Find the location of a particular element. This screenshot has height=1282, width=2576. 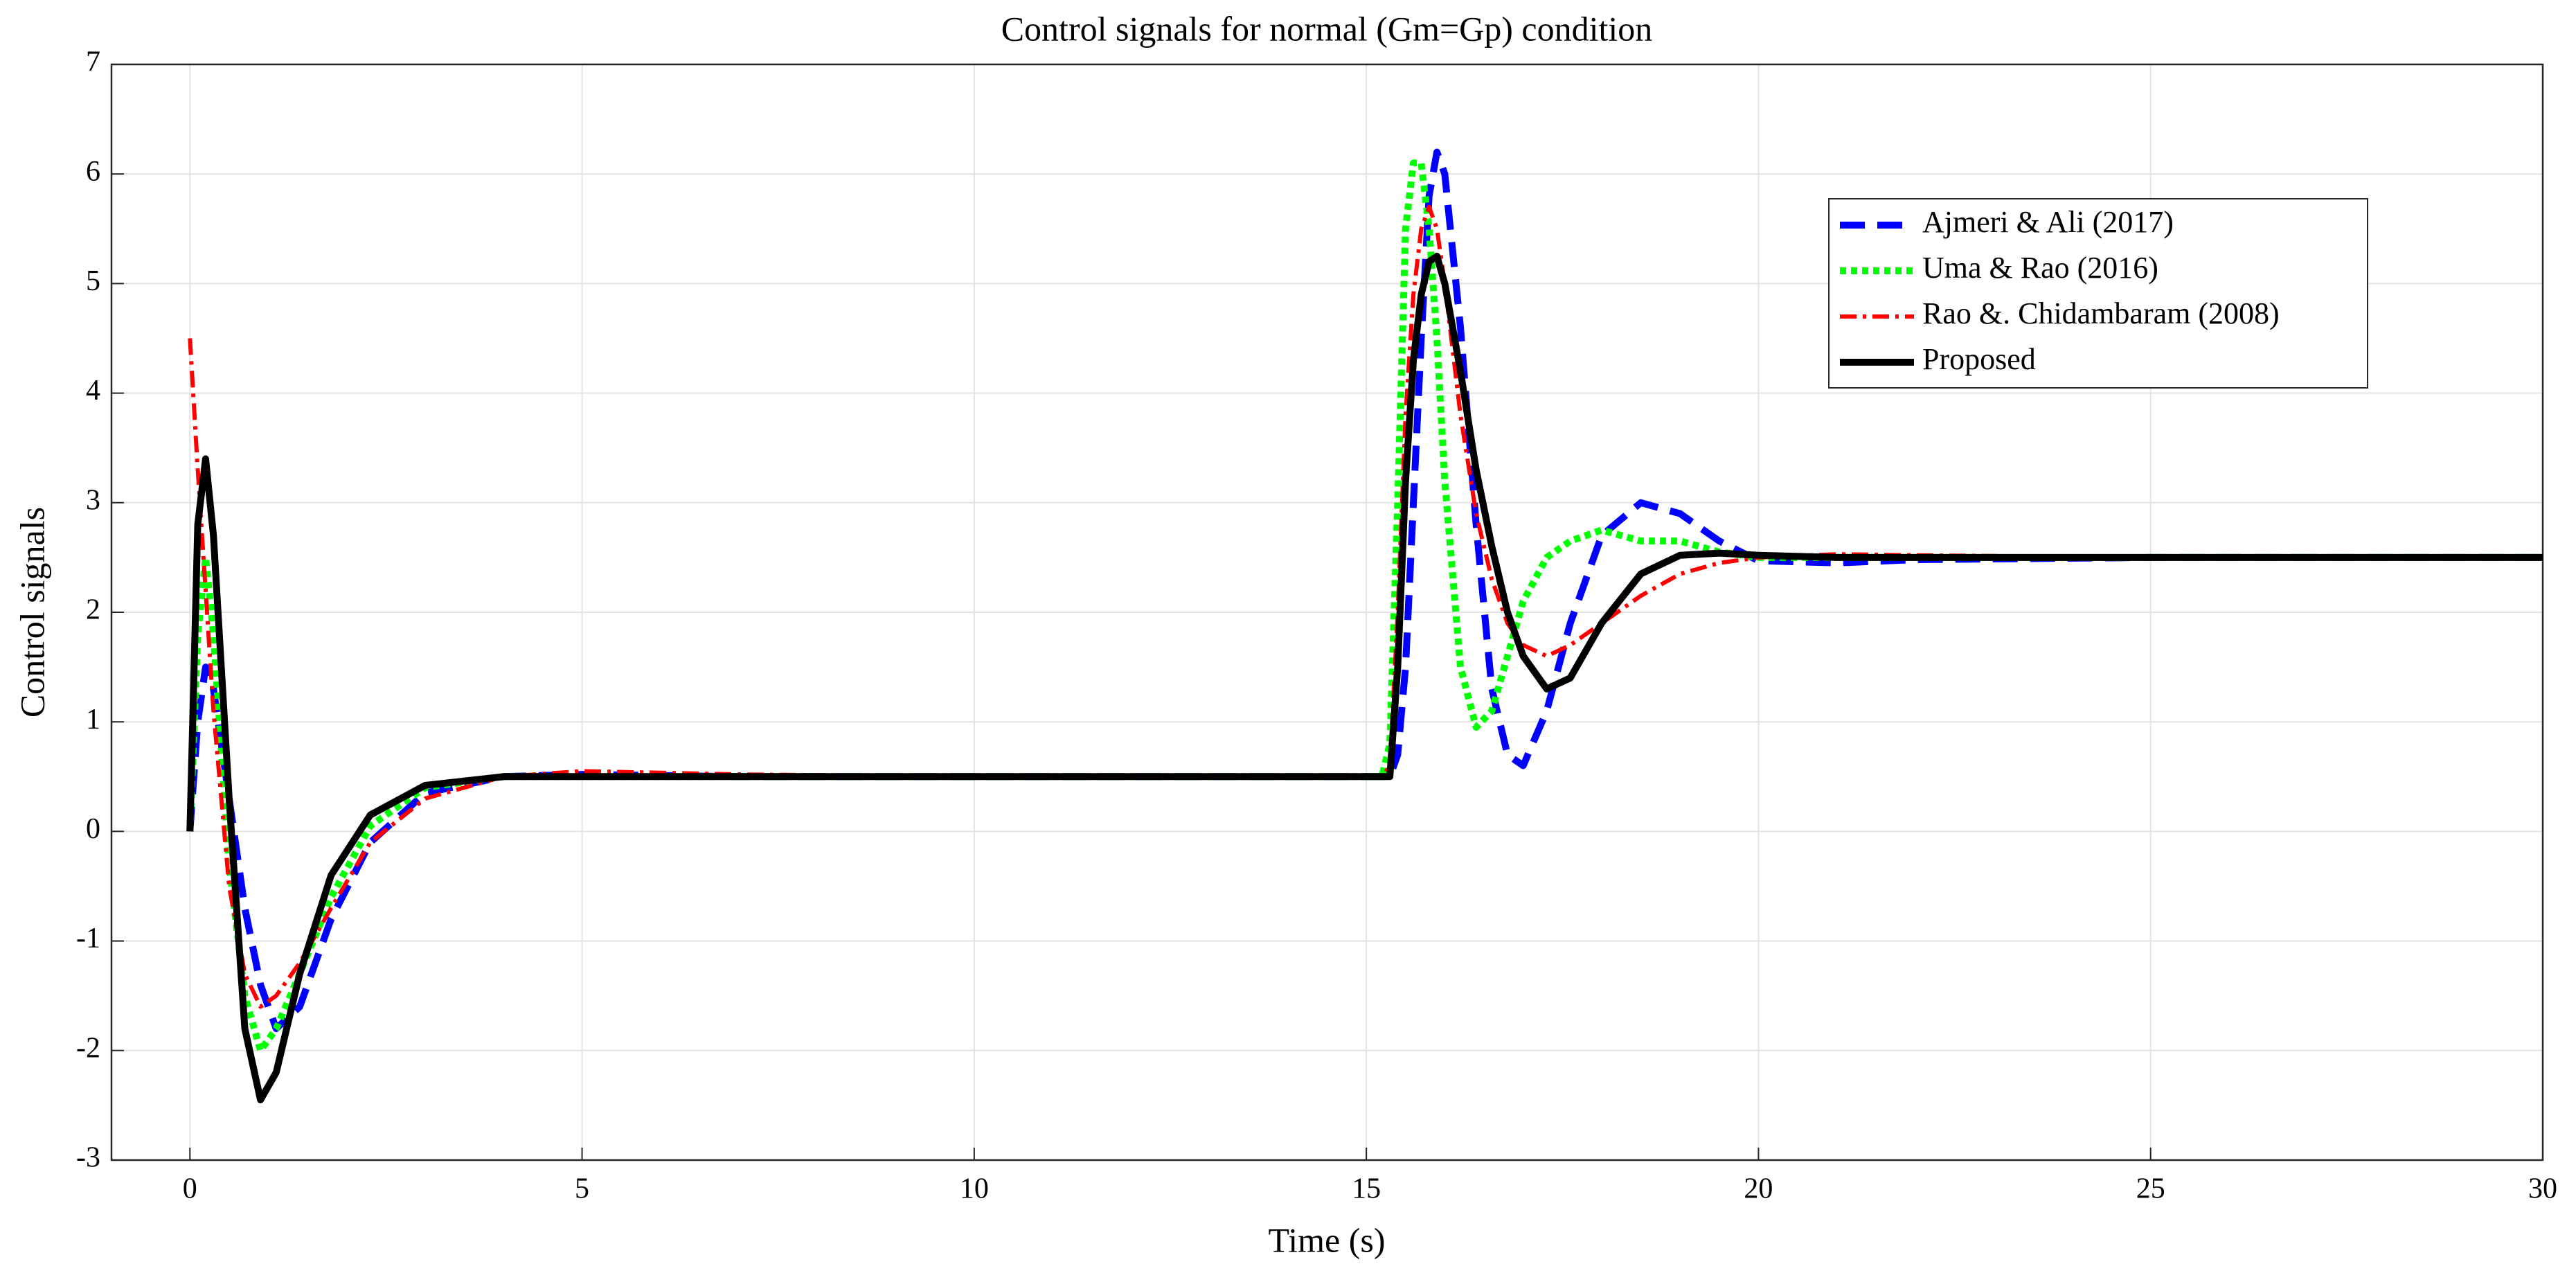

x-tick-label: 15 is located at coordinates (1366, 1189).